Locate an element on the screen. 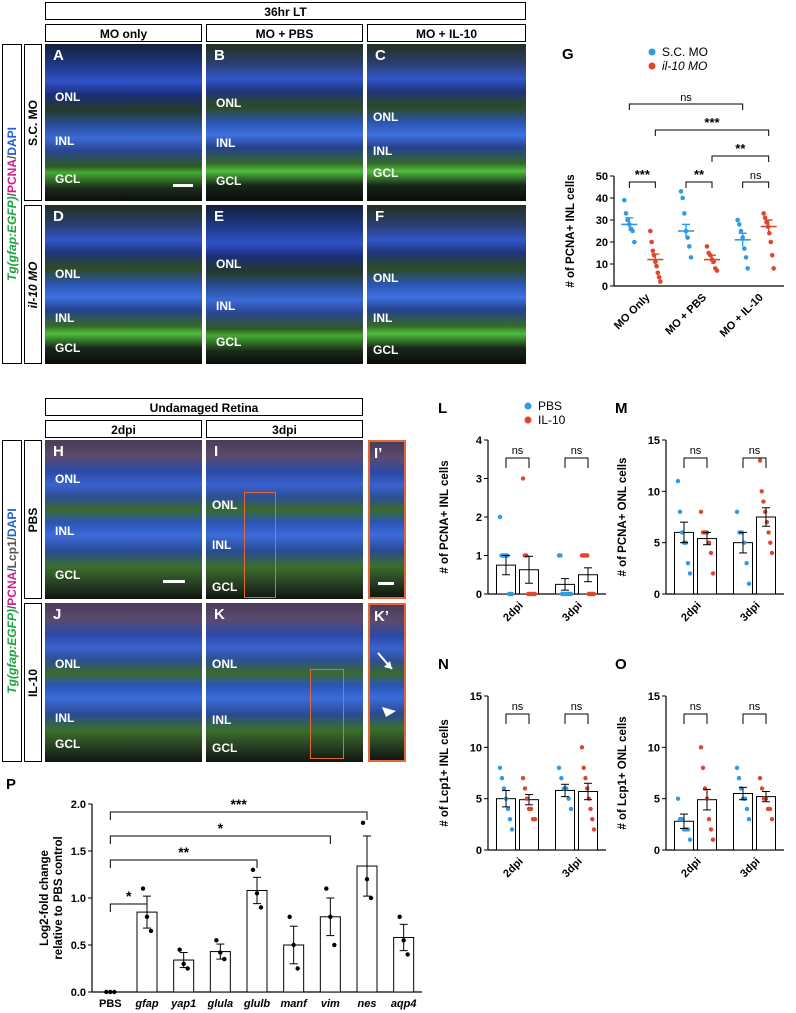 Image resolution: width=796 pixels, height=1013 pixels. y-tick-label: 3 is located at coordinates (479, 480).